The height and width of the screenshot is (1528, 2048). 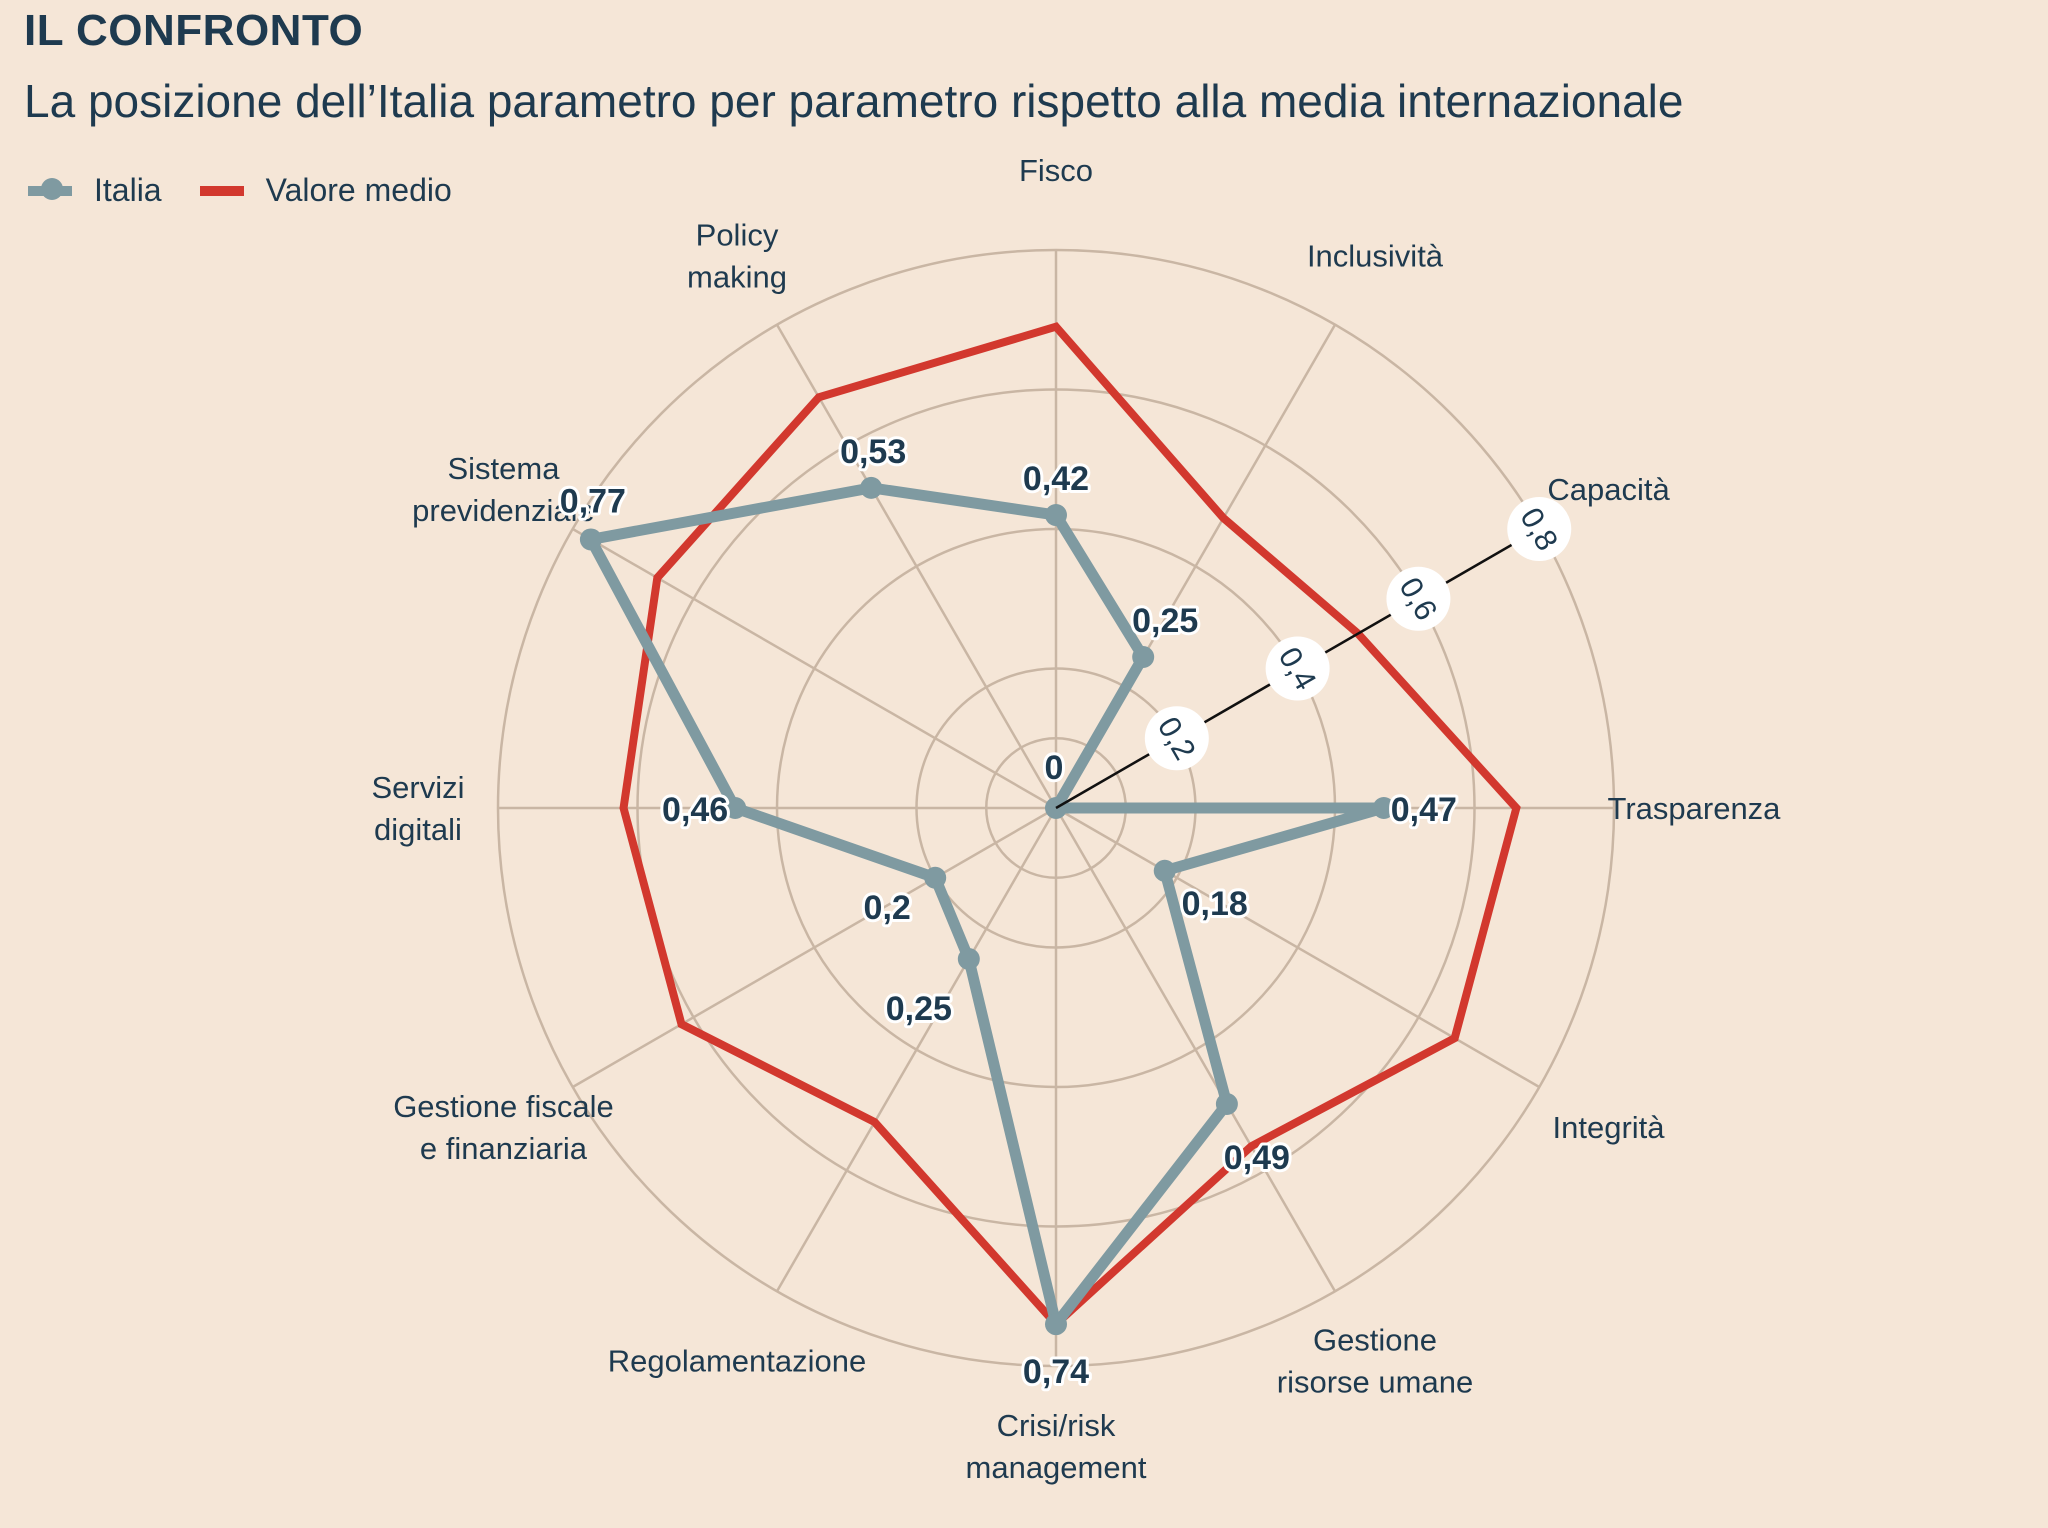 What do you see at coordinates (1165, 621) in the screenshot?
I see `italia-value-label-1: 0,25` at bounding box center [1165, 621].